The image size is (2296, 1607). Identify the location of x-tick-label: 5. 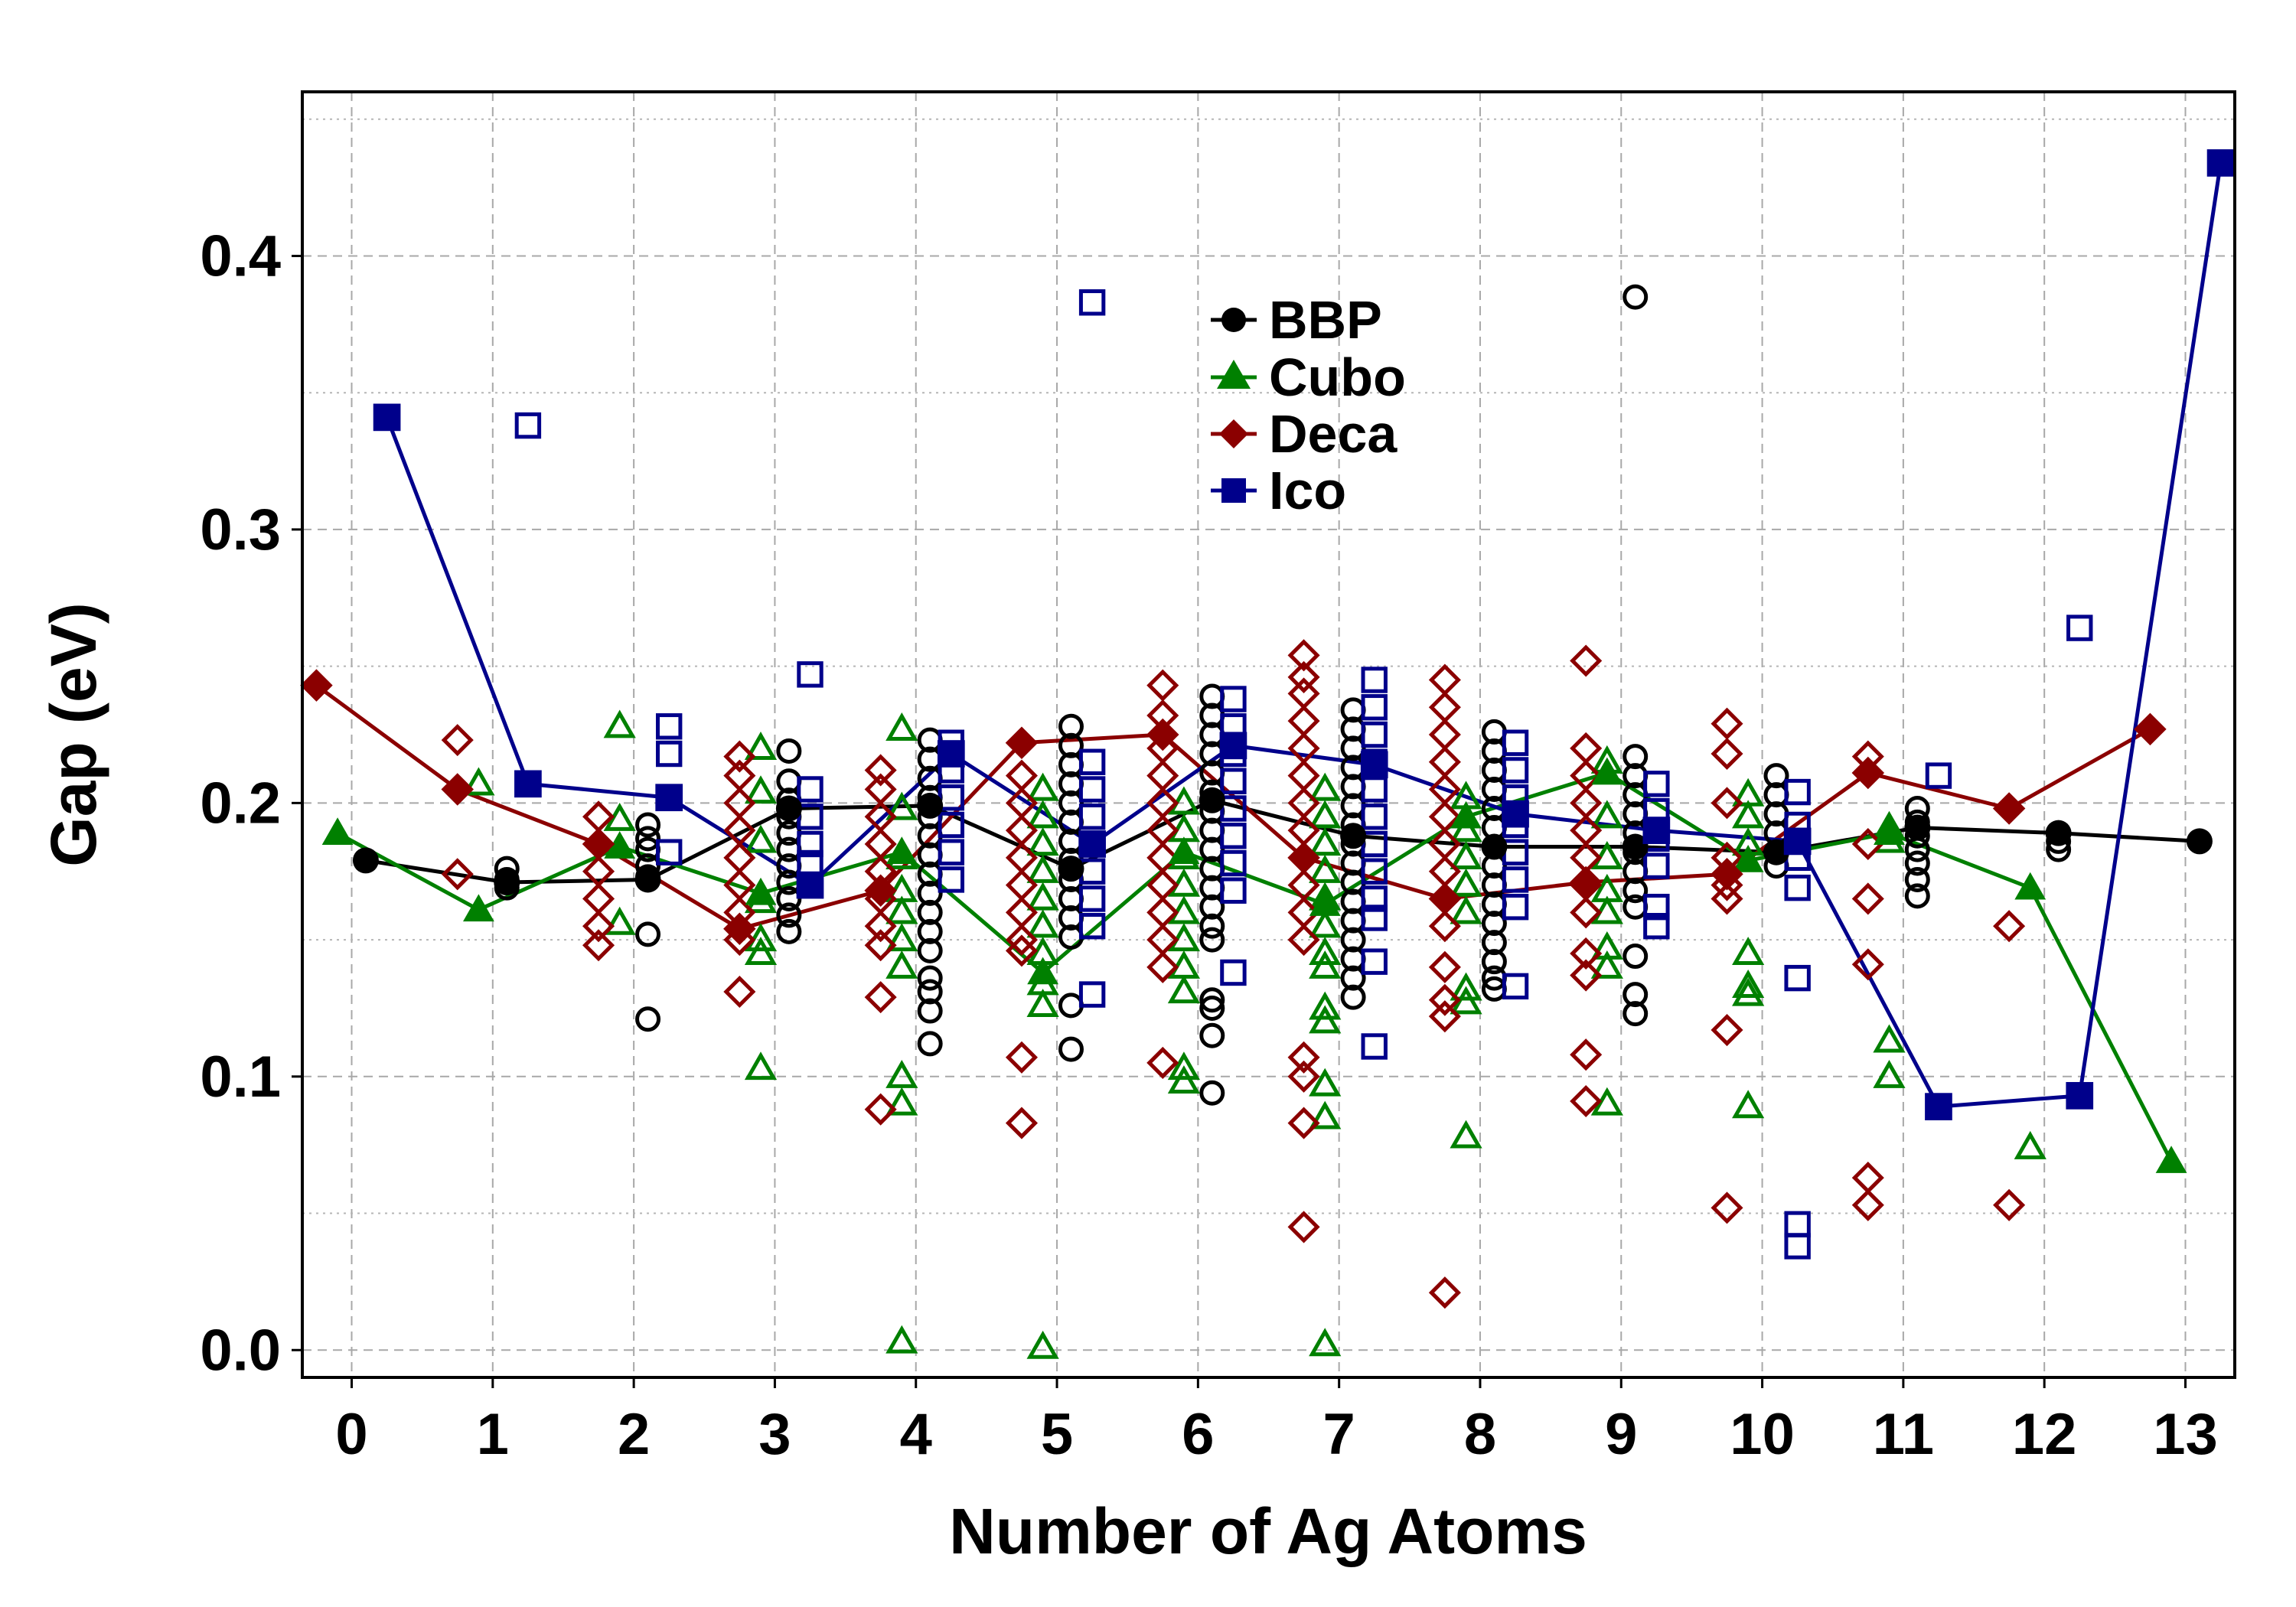
(1057, 1434).